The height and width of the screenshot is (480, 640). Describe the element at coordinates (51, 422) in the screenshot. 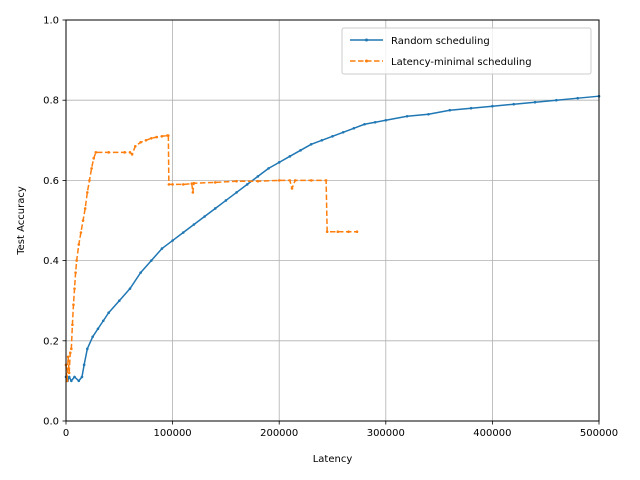

I see `y-tick-label: 0.0` at that location.